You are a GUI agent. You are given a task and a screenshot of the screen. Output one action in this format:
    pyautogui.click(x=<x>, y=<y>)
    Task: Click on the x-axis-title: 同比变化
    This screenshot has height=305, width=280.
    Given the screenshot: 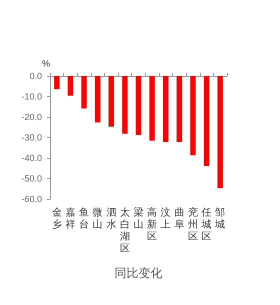 What is the action you would take?
    pyautogui.click(x=138, y=273)
    